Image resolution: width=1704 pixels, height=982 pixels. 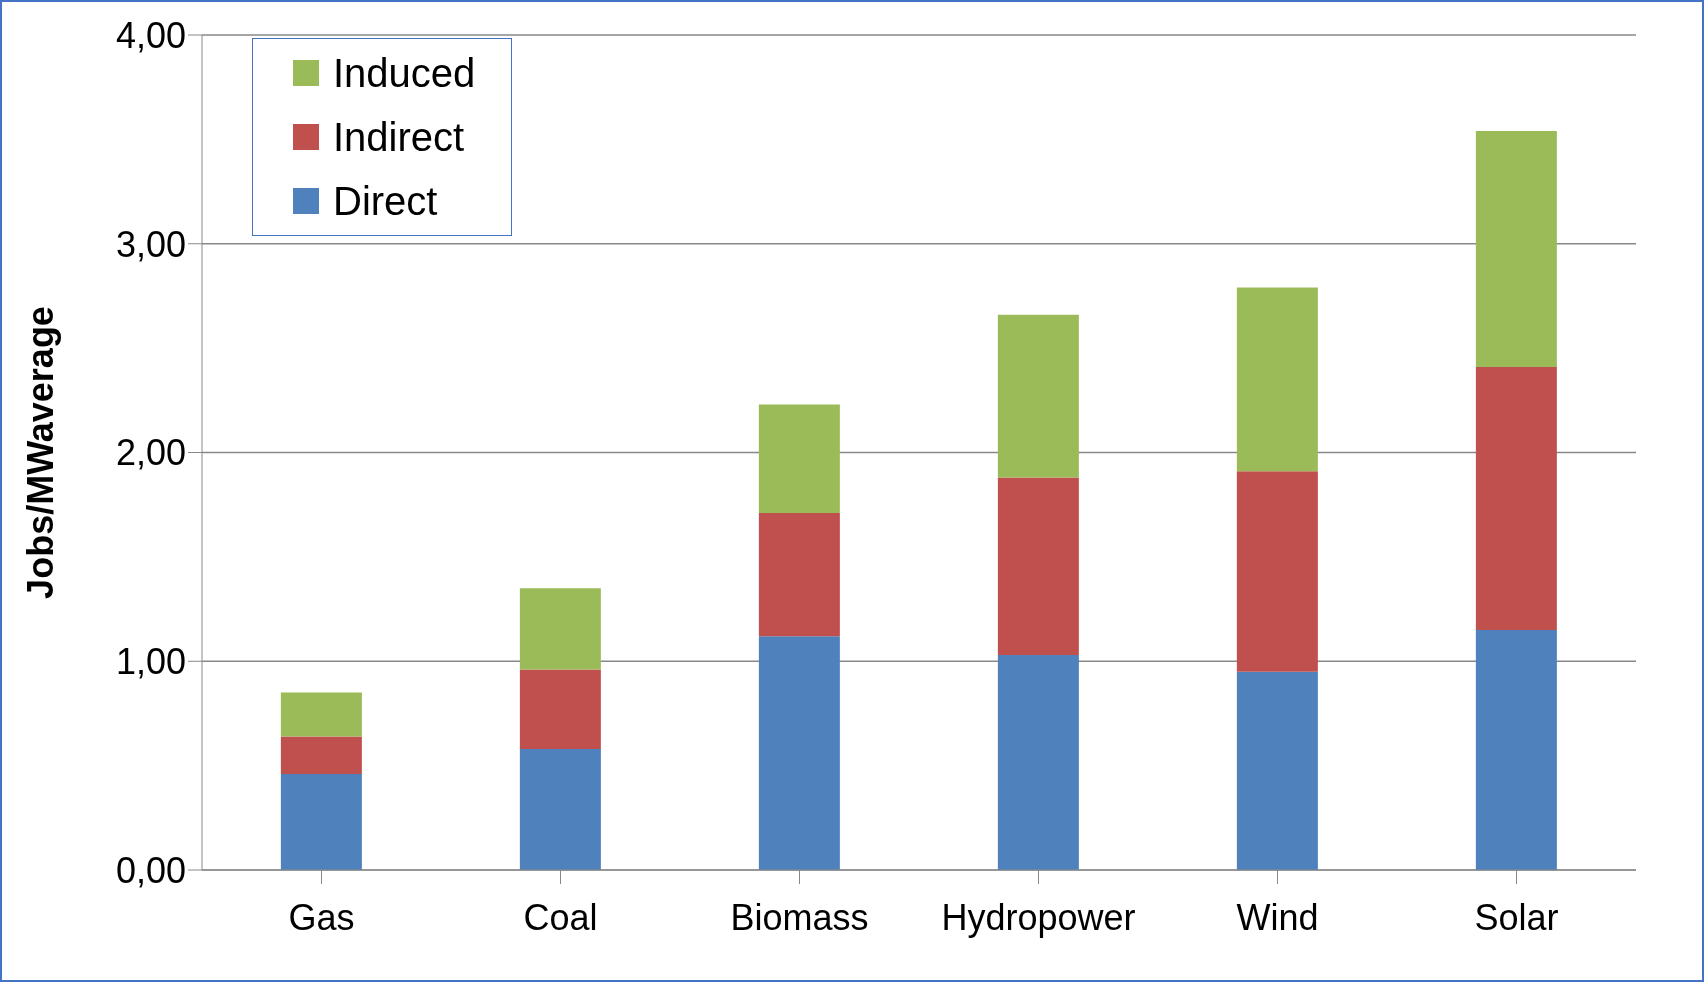 What do you see at coordinates (399, 137) in the screenshot?
I see `legend-label: Indirect` at bounding box center [399, 137].